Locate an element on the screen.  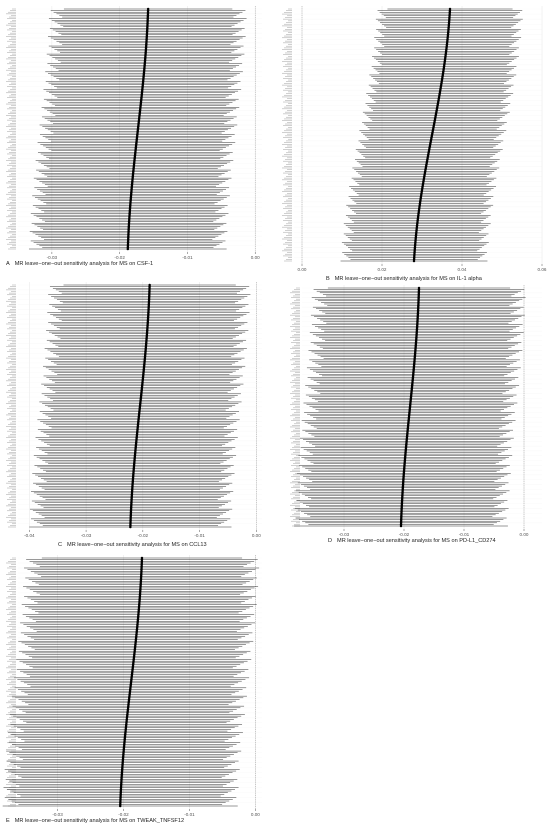
forest-plot-e-svg: -0.03 -0.02 -0.01 0.00 is located at coordinates (132, 686).